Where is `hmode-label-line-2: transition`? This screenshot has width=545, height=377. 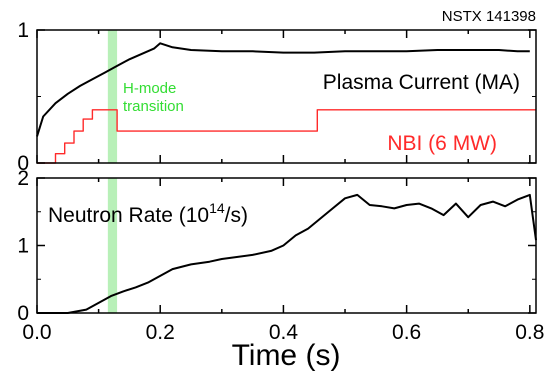
hmode-label-line-2: transition is located at coordinates (153, 106).